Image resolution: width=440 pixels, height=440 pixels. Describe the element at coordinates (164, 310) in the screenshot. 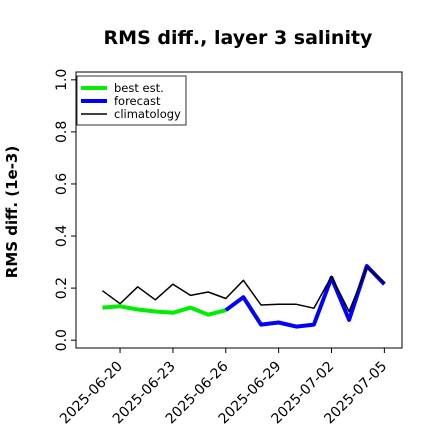

I see `series-line-best-est` at that location.